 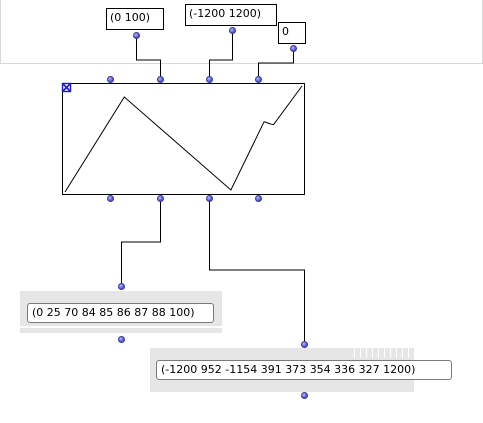 I want to click on y-range-outlet, so click(x=232, y=30).